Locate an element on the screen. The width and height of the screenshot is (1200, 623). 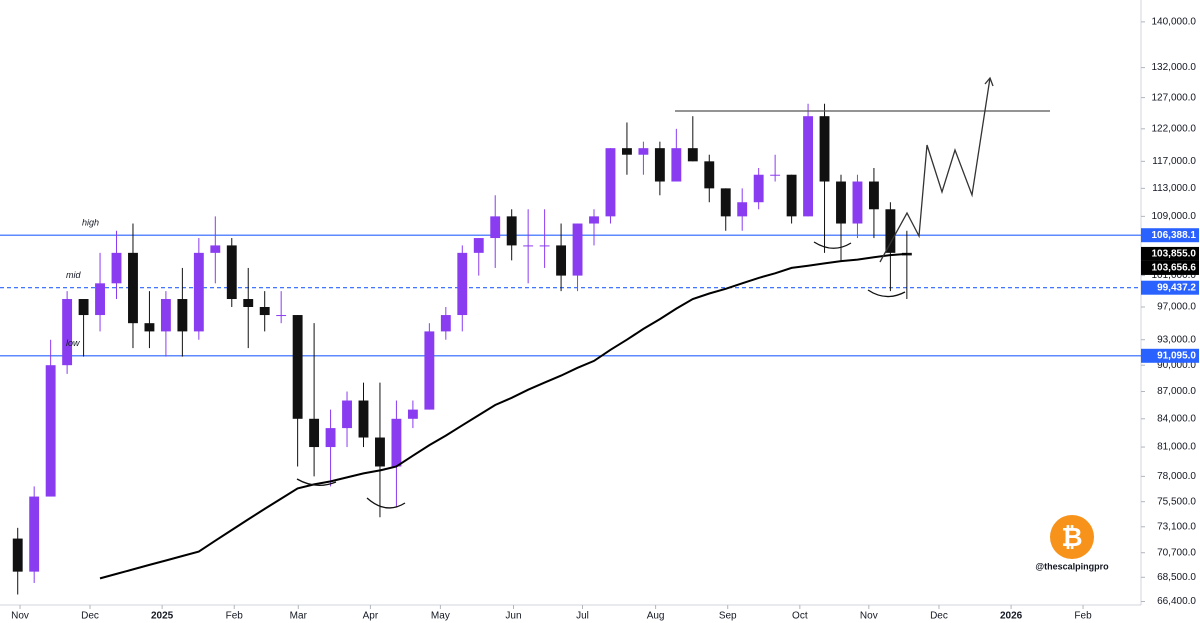
x-tick-label: Oct is located at coordinates (800, 616).